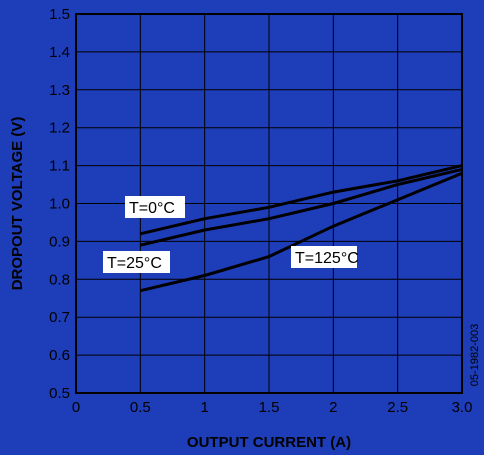 The height and width of the screenshot is (460, 484). Describe the element at coordinates (17, 204) in the screenshot. I see `y-axis-label: DROPOUT VOLTAGE (V)` at that location.